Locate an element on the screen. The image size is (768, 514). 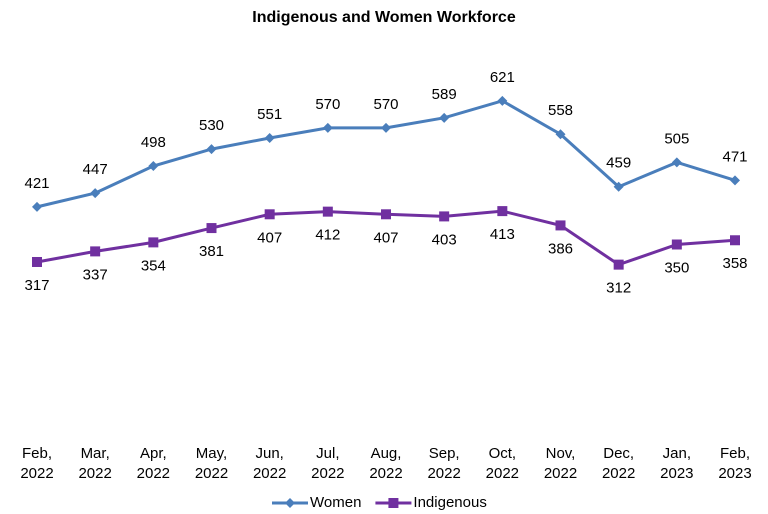
x-tick-label: Oct, 2022 is located at coordinates (502, 463).